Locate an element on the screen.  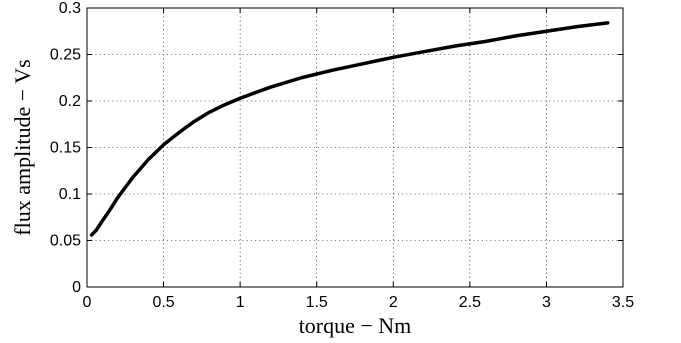
y-tick-label: 0.1 is located at coordinates (70, 194).